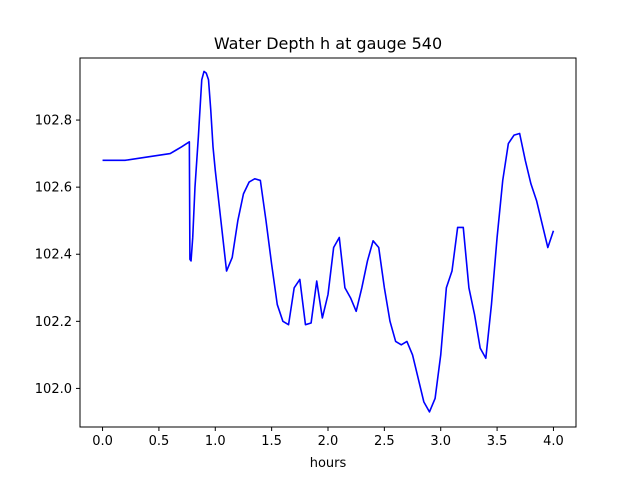 The image size is (640, 480). Describe the element at coordinates (384, 441) in the screenshot. I see `x-tick-label: 2.5` at that location.